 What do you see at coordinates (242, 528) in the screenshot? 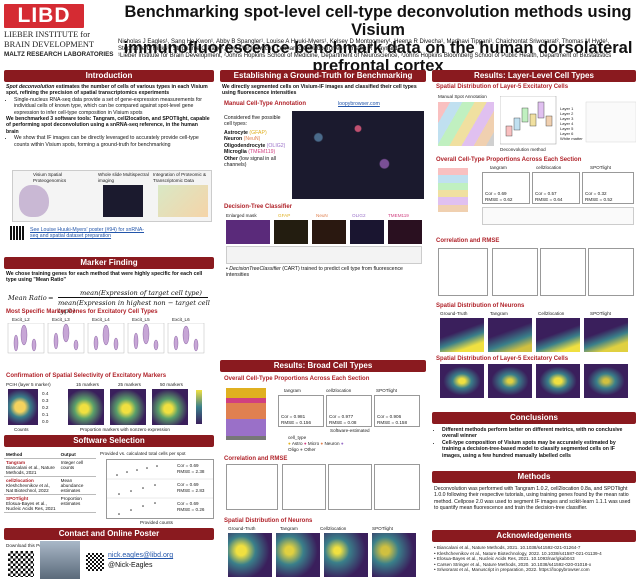
I see `neuron-map-label: Ground-Truth` at bounding box center [242, 528].